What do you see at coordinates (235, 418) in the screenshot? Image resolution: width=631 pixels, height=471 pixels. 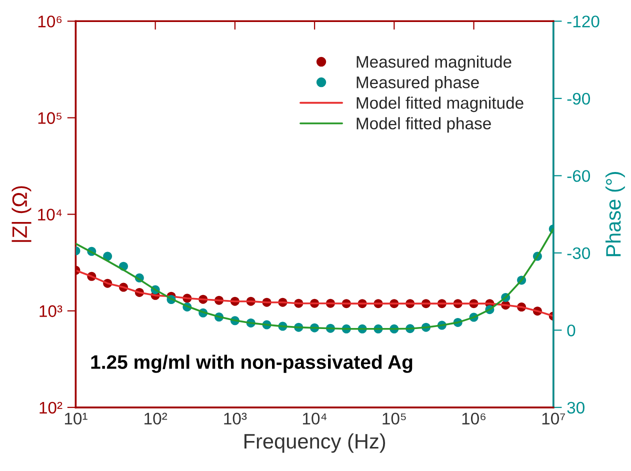 I see `x-tick-label: 10³` at bounding box center [235, 418].